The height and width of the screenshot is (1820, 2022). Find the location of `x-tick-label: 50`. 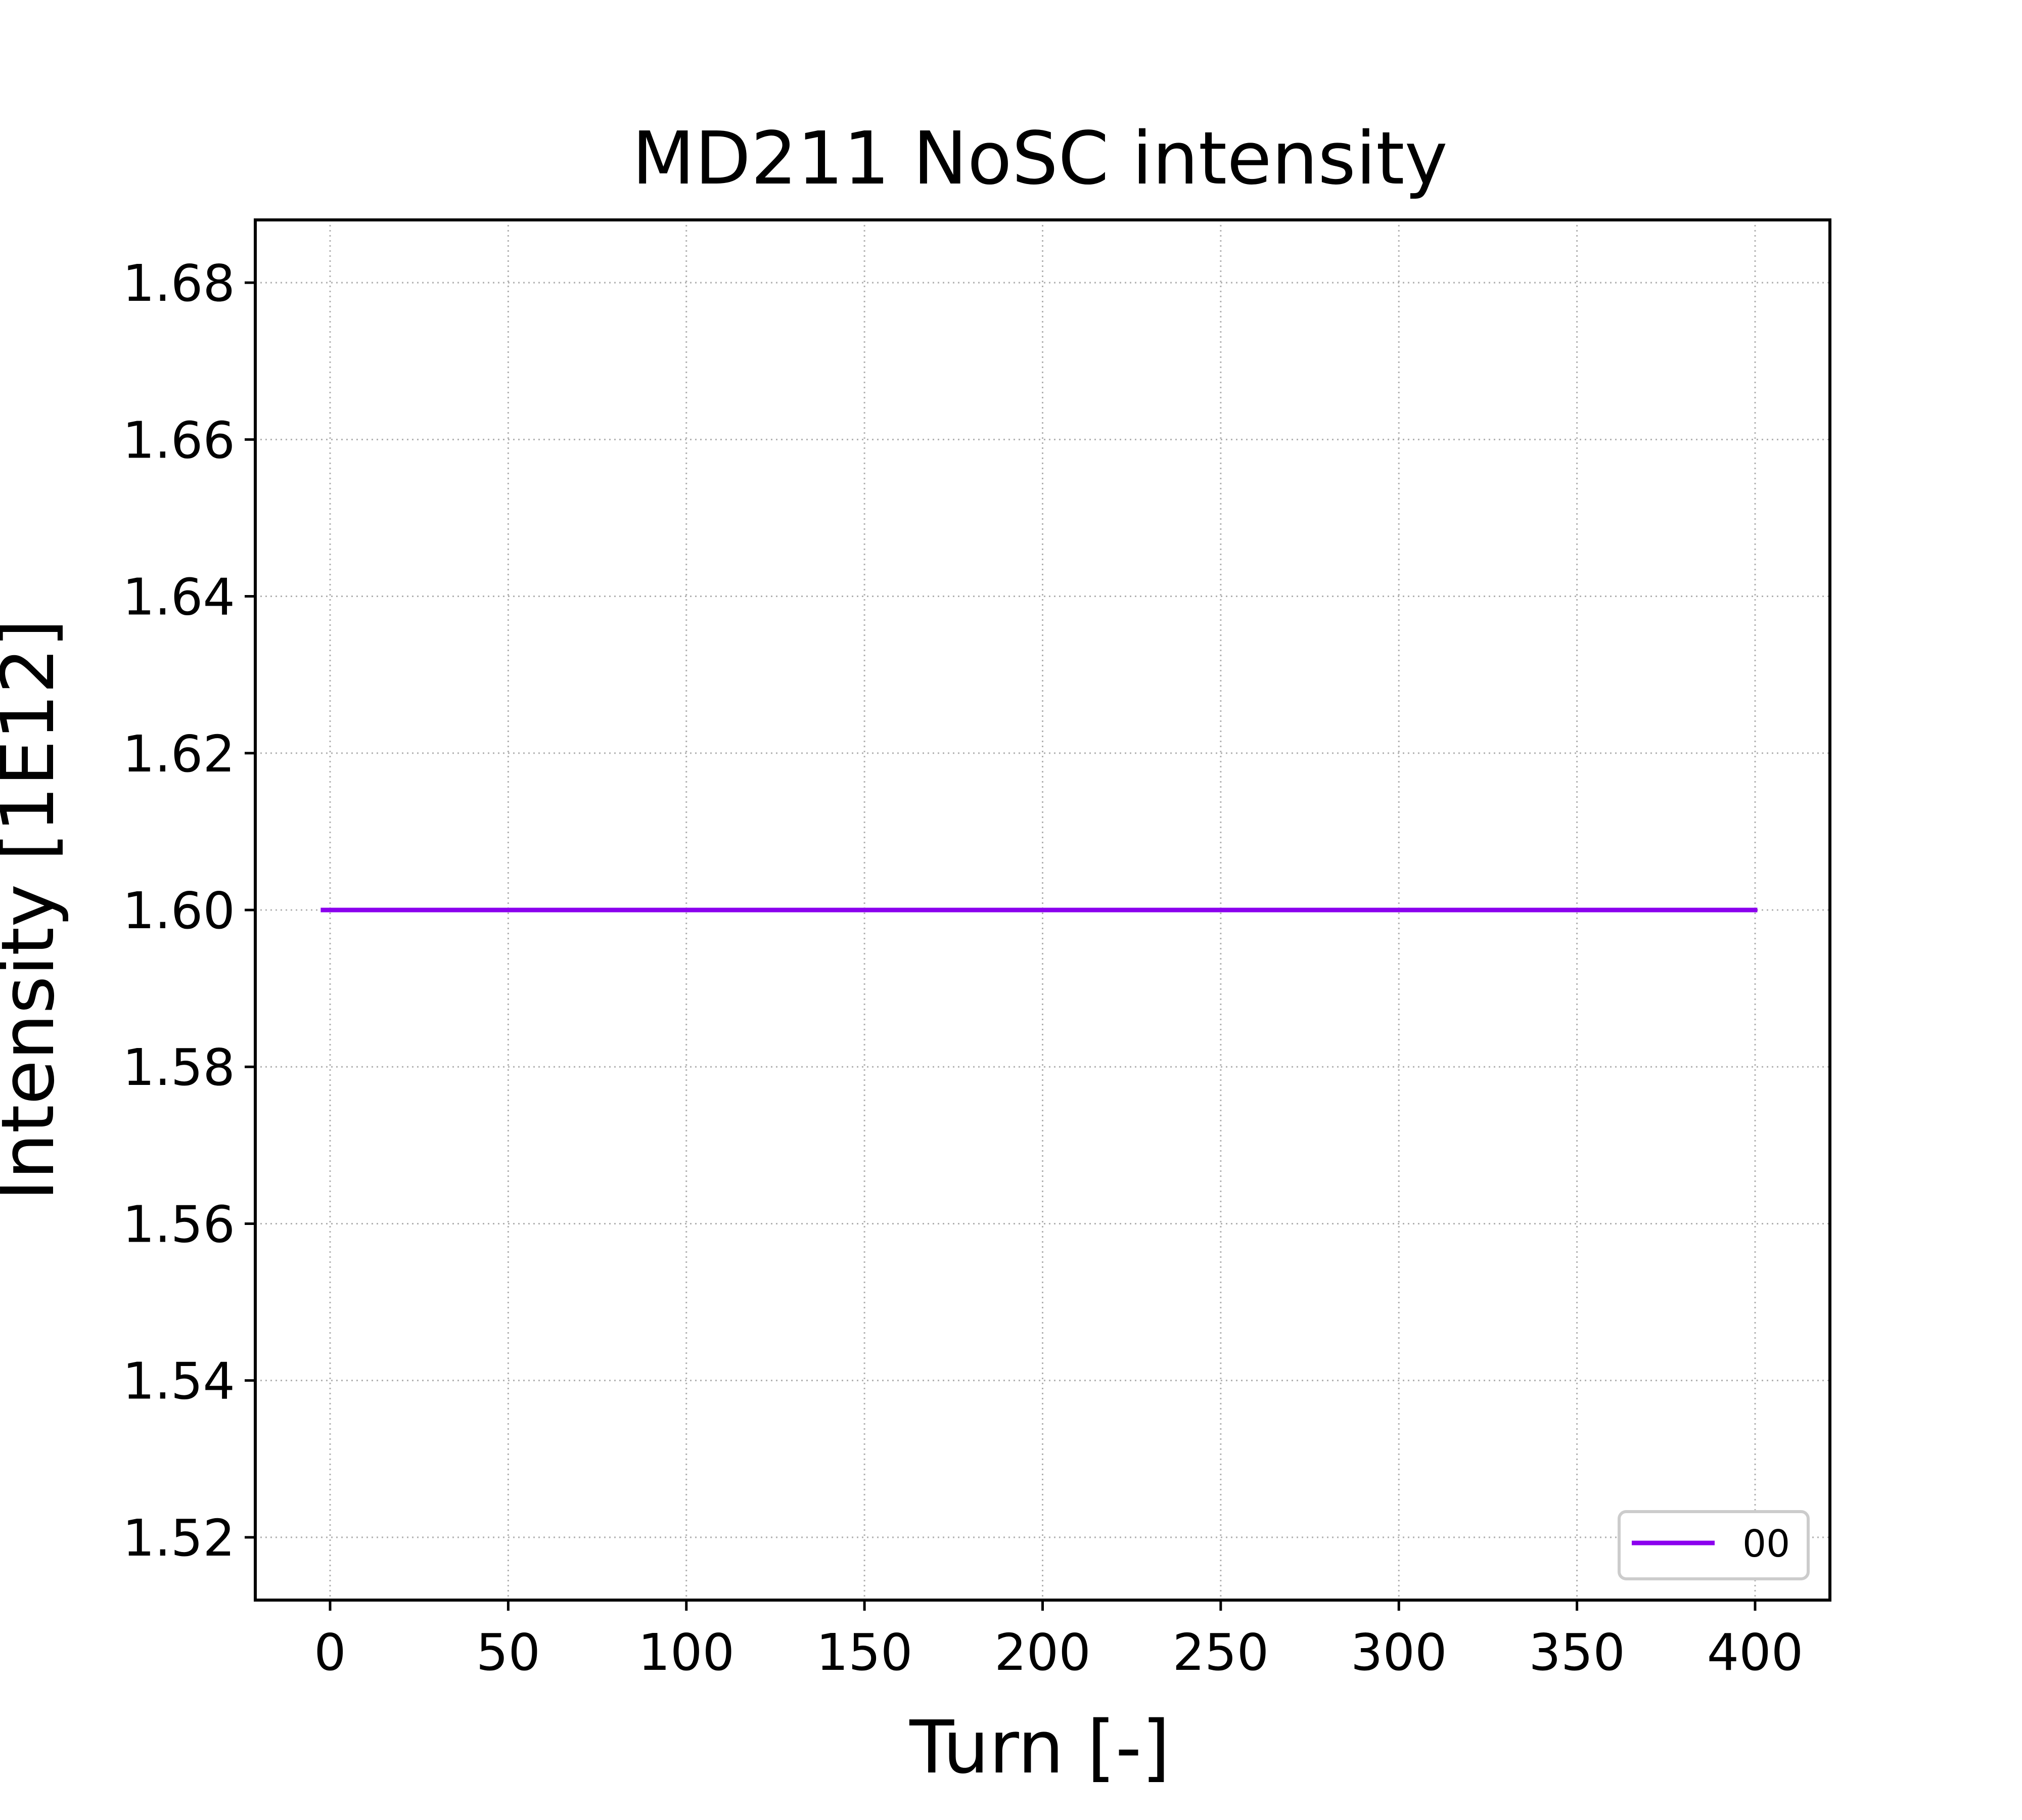

x-tick-label: 50 is located at coordinates (508, 1652).